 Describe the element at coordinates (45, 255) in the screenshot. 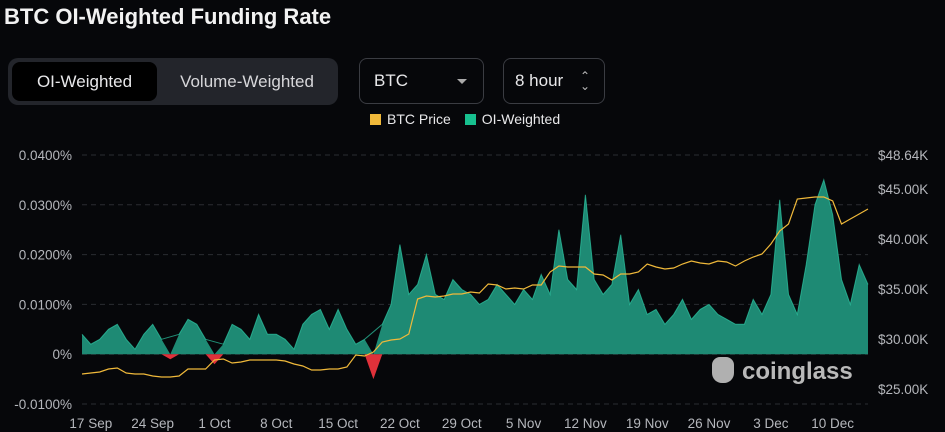

I see `y-left-tick-label: 0.0200%` at that location.